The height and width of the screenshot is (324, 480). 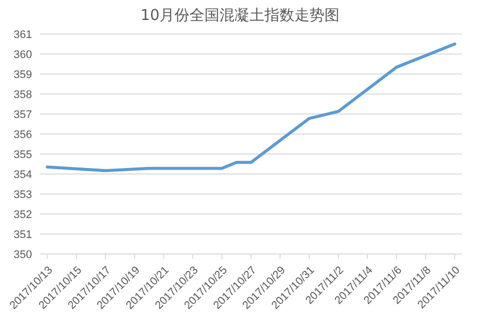 I want to click on y-tick-label: 358, so click(x=23, y=94).